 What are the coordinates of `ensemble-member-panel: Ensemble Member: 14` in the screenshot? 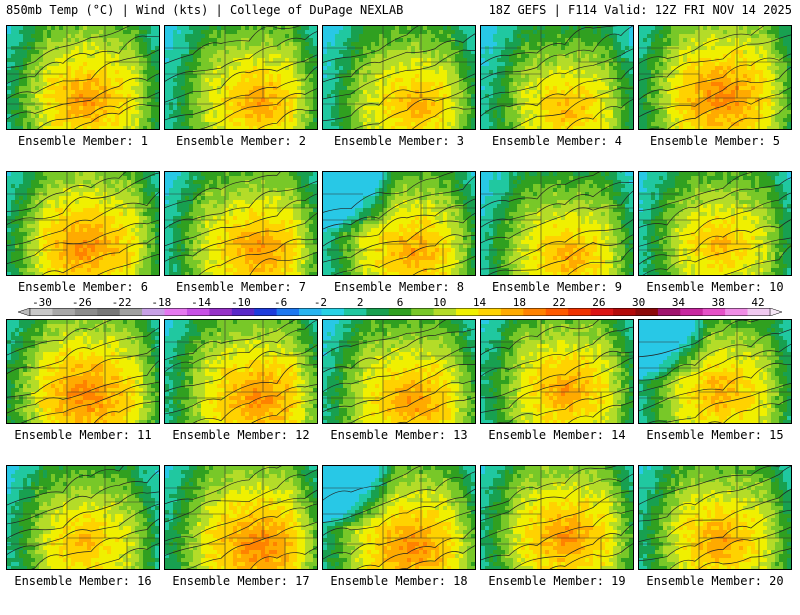 It's located at (557, 394).